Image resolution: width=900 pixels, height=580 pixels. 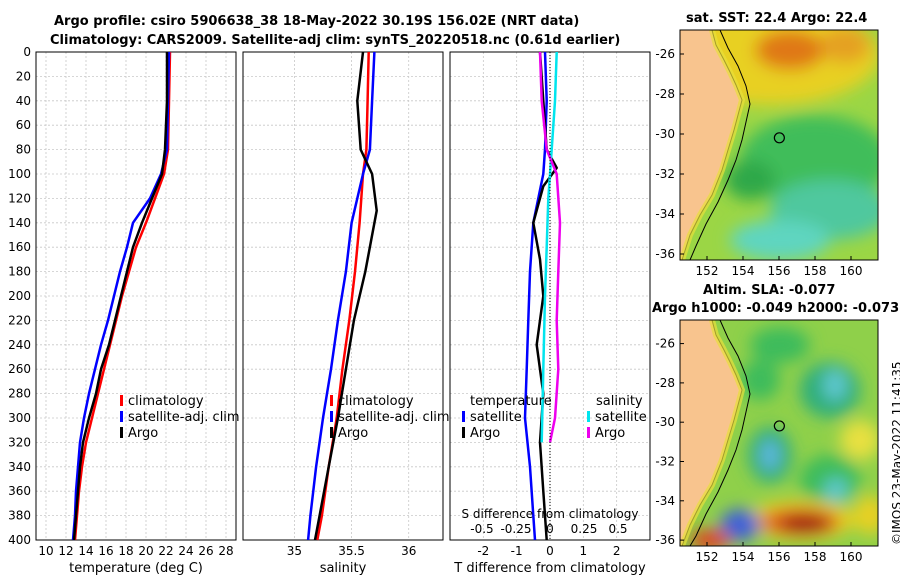 I want to click on legend-group-title: salinity, so click(x=619, y=401).